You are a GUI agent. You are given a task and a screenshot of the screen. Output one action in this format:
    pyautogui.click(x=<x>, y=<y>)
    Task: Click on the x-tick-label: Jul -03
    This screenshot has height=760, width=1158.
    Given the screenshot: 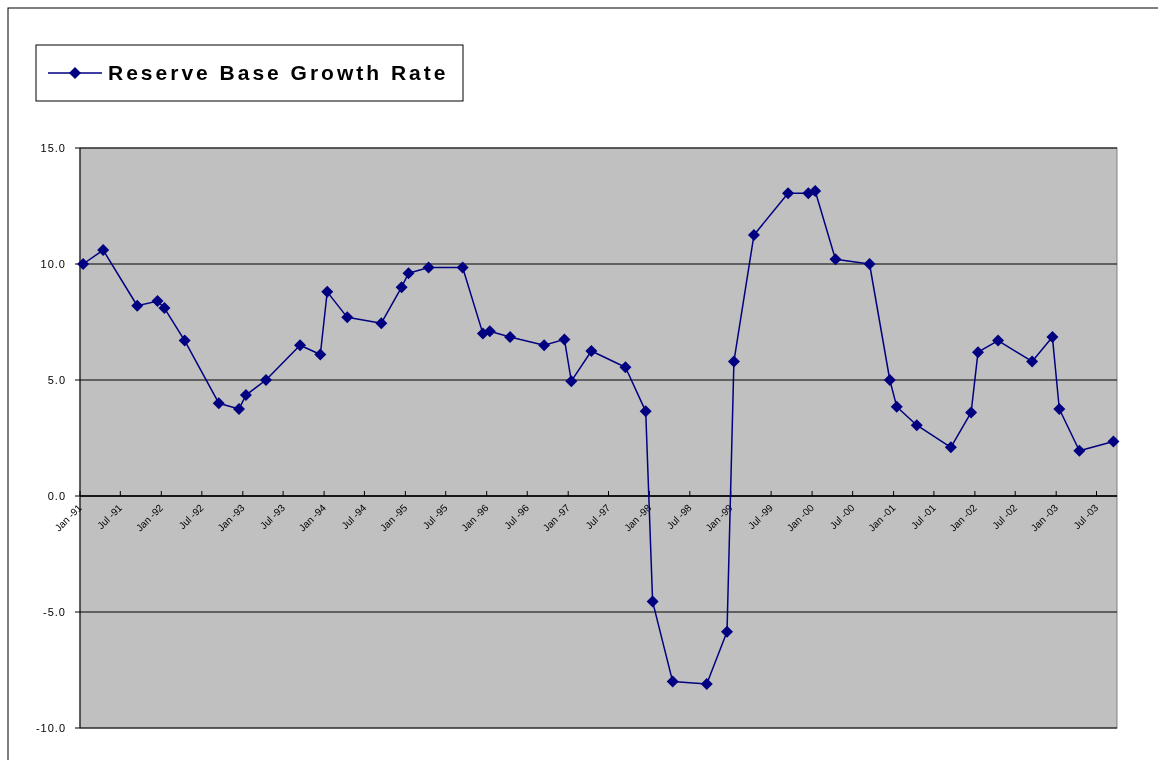 What is the action you would take?
    pyautogui.click(x=1086, y=516)
    